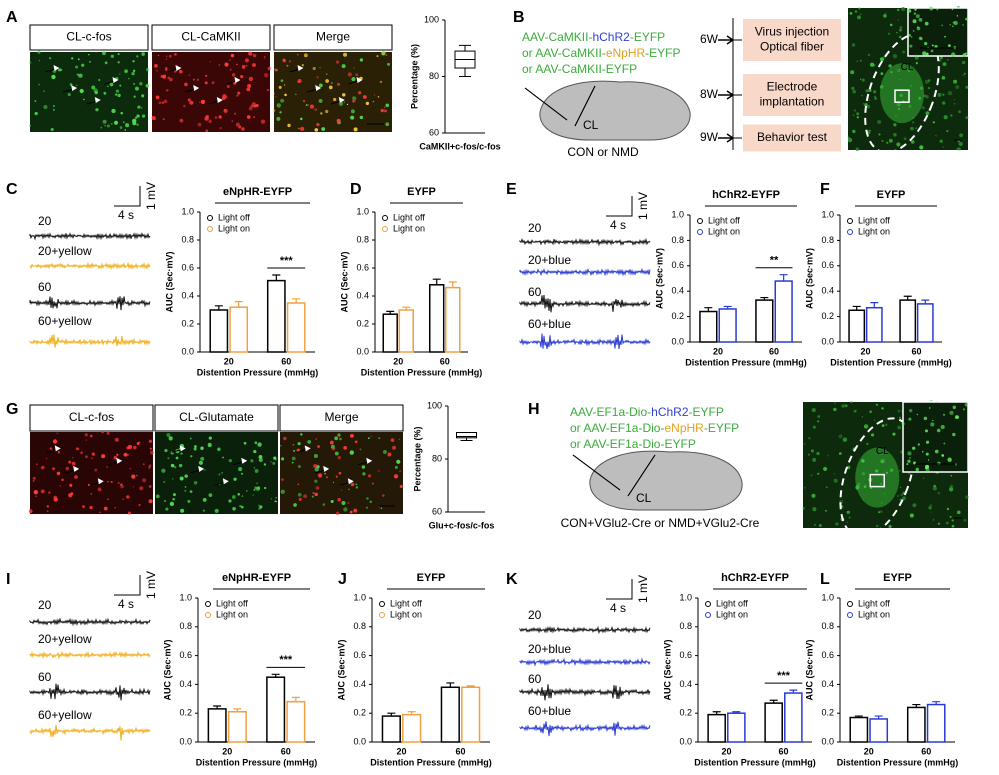 The height and width of the screenshot is (775, 999). I want to click on construct-part: or AAV-CaMKII-EYFP, so click(579, 69).